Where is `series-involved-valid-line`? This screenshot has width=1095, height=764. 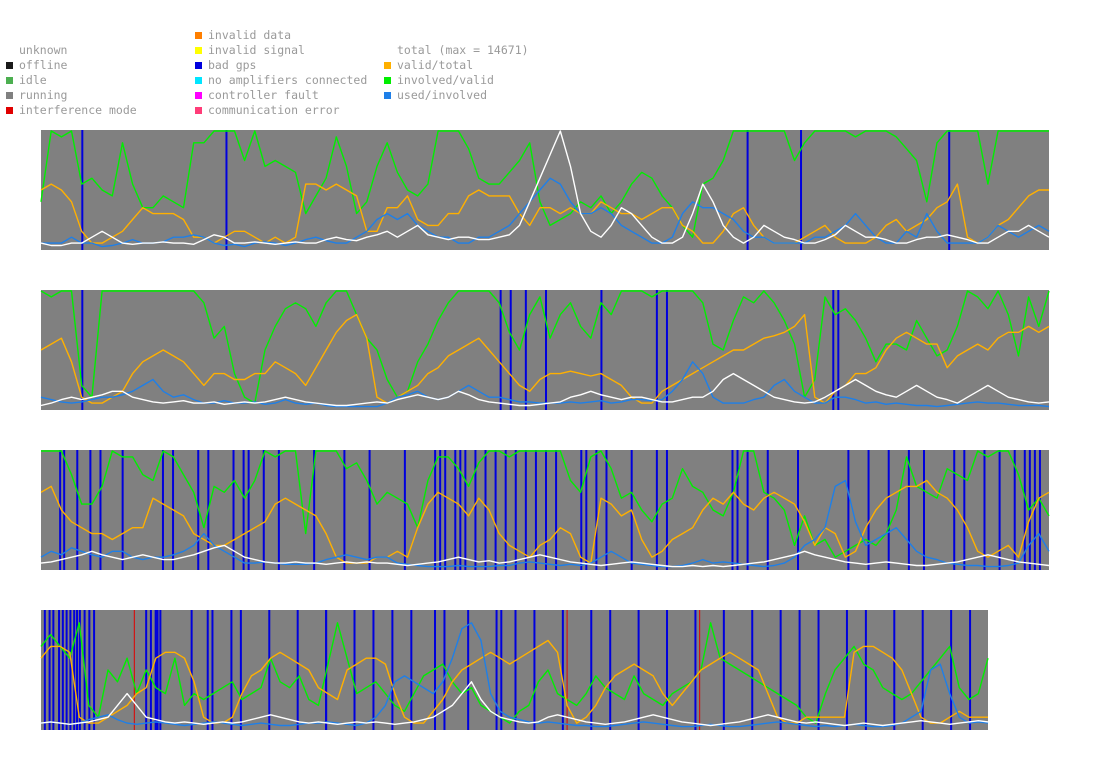 series-involved-valid-line is located at coordinates (545, 347).